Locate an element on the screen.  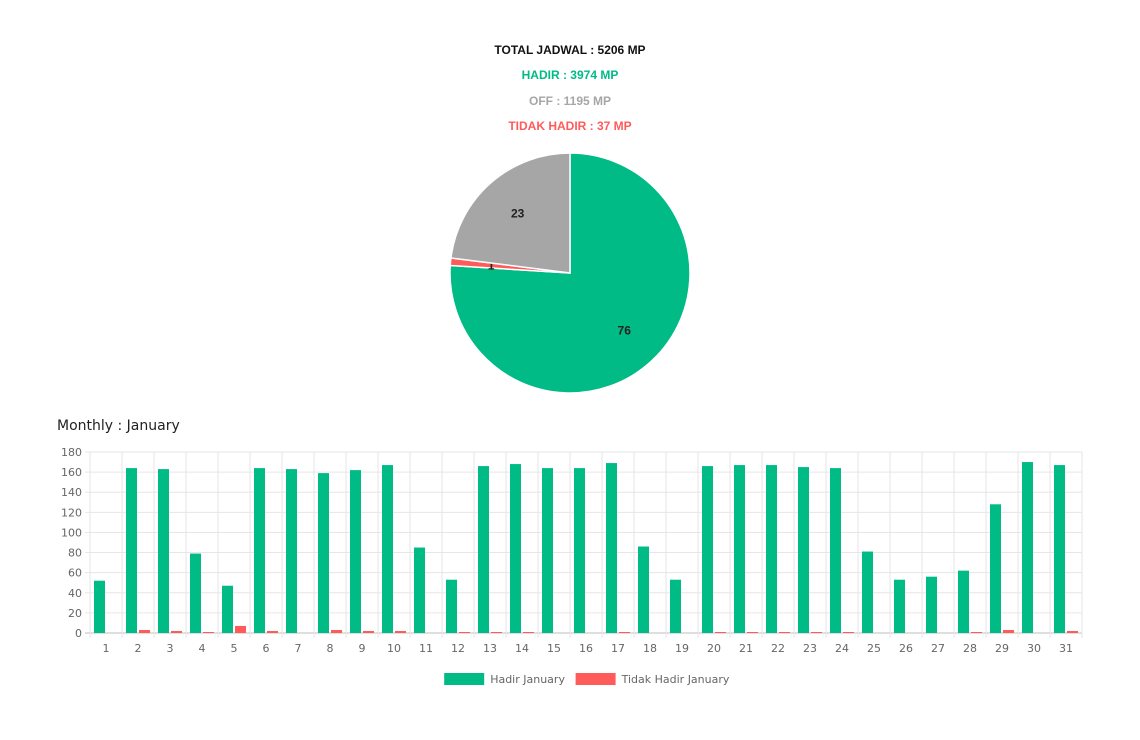
legend-swatch-hadir is located at coordinates (464, 679).